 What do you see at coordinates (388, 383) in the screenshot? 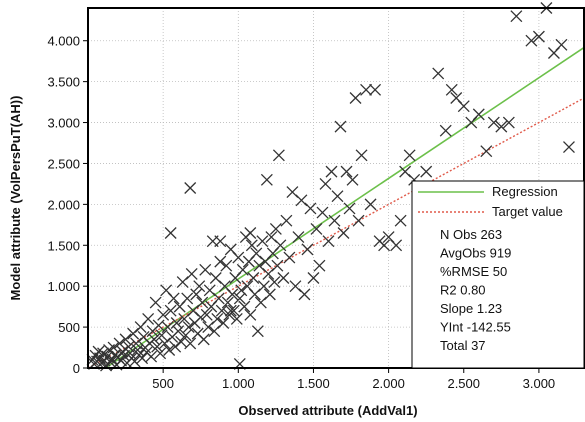
I see `x-tick-label: 2.000` at bounding box center [388, 383].